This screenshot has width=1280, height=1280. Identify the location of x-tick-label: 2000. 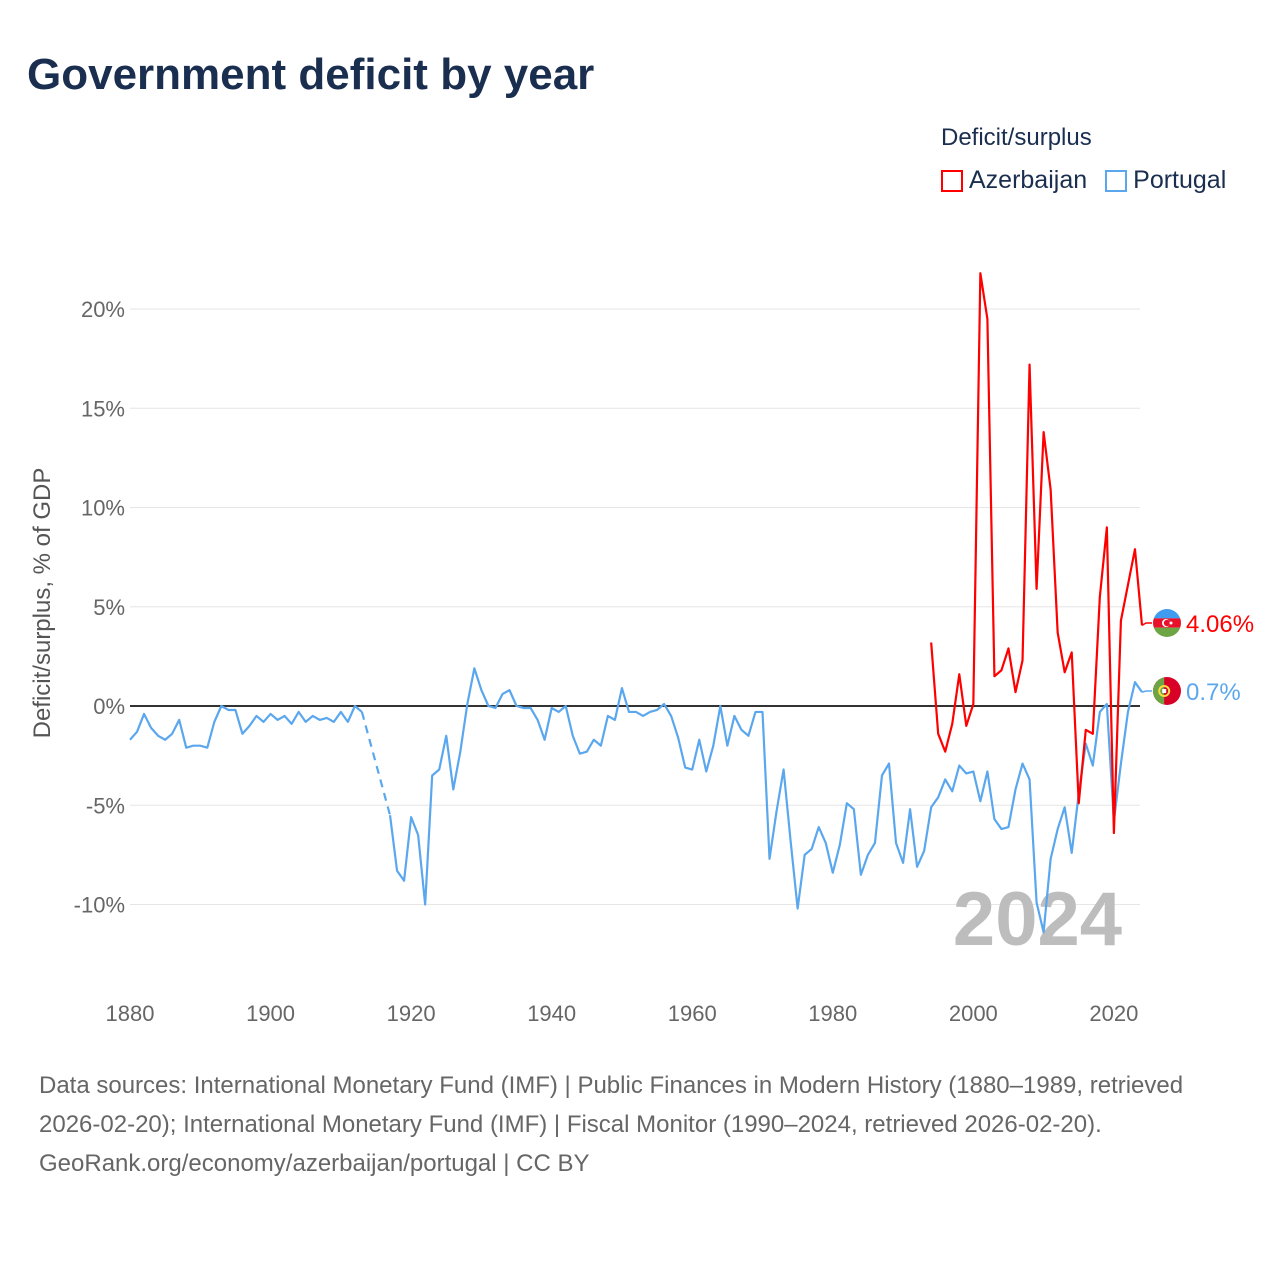
(973, 1013).